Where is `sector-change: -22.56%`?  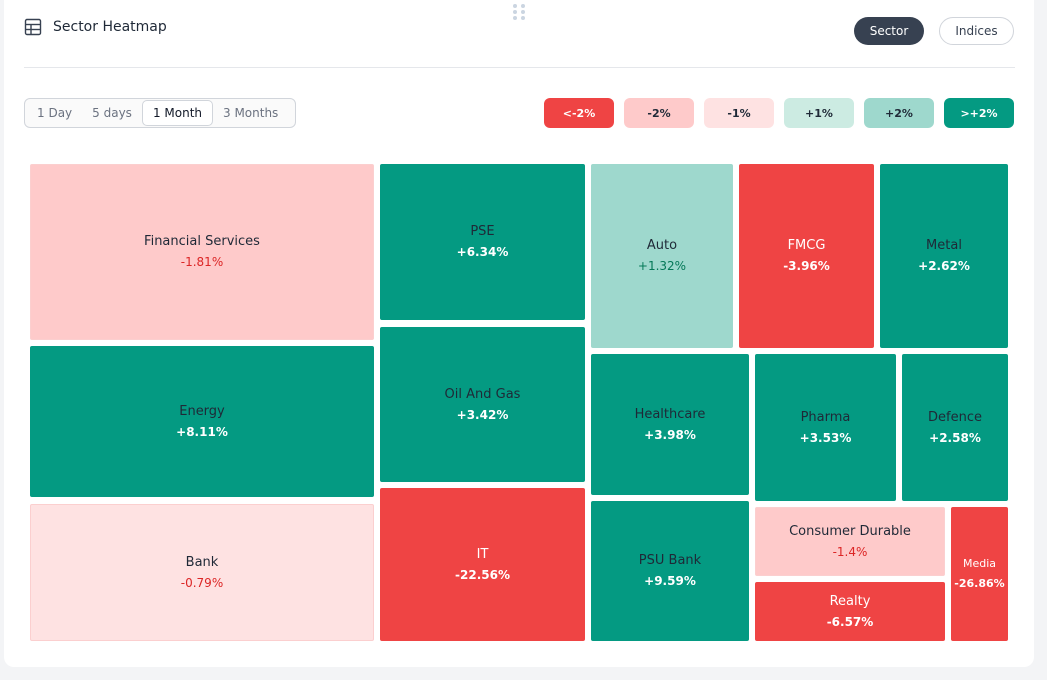
sector-change: -22.56% is located at coordinates (482, 574).